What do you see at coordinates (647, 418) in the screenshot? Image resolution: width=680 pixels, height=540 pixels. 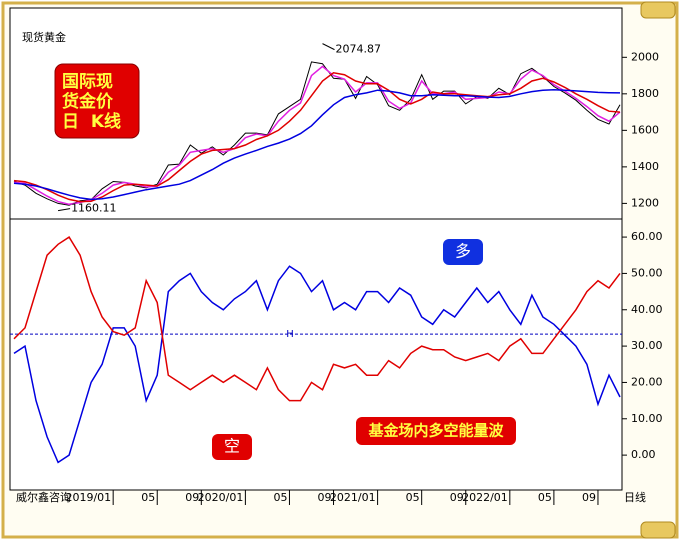 I see `y-tick-label: 10.00` at bounding box center [647, 418].